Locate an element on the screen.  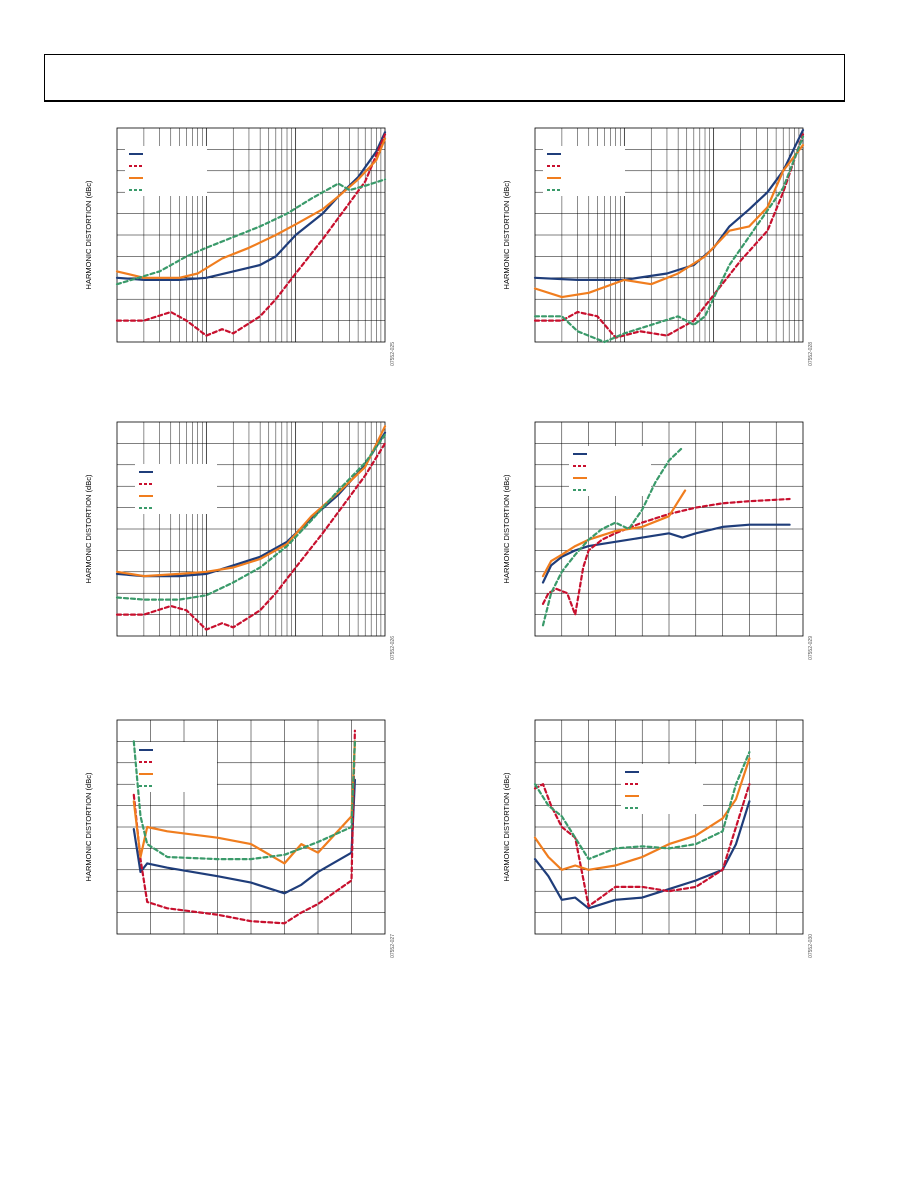
chart-mid-left: HARMONIC DISTORTION (dBc) 07552-026 is located at coordinates (240, 540).